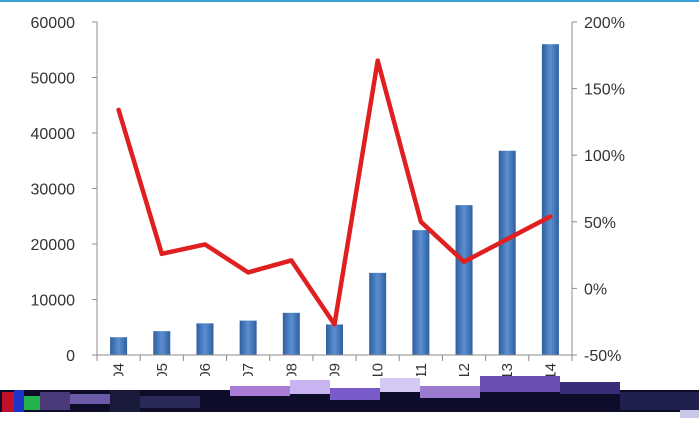 The width and height of the screenshot is (699, 421). I want to click on left-tick-label: 40000, so click(53, 134).